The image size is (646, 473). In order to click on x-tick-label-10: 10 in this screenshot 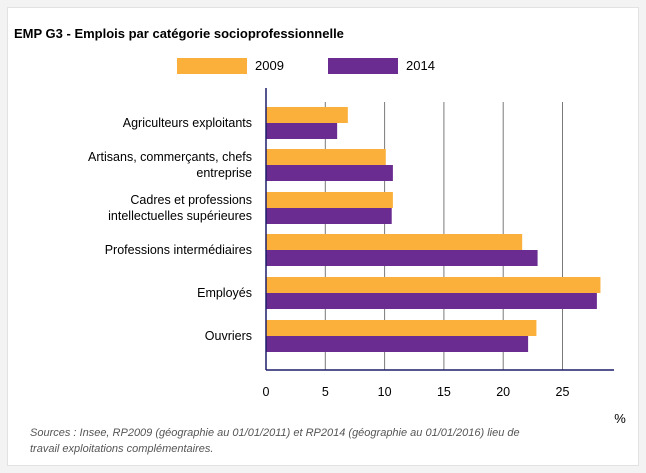, I will do `click(385, 392)`.